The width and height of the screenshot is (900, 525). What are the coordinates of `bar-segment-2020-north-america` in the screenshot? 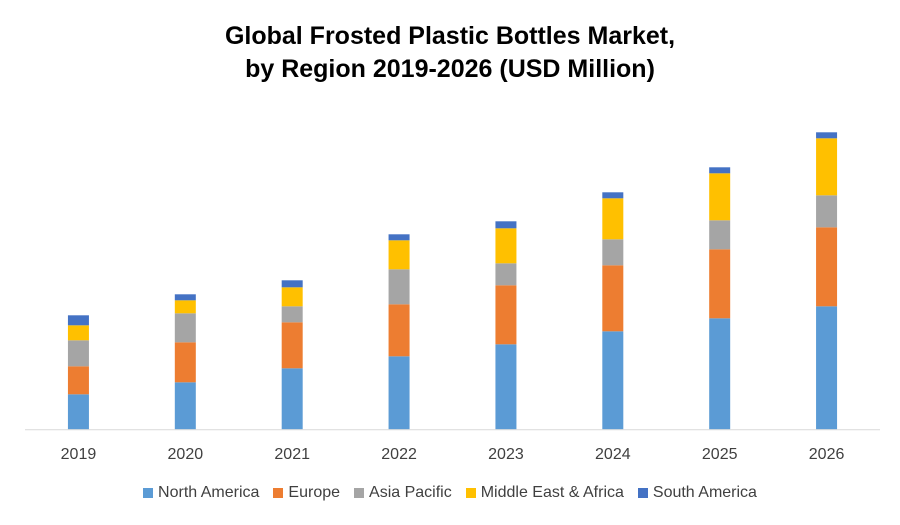 It's located at (185, 406).